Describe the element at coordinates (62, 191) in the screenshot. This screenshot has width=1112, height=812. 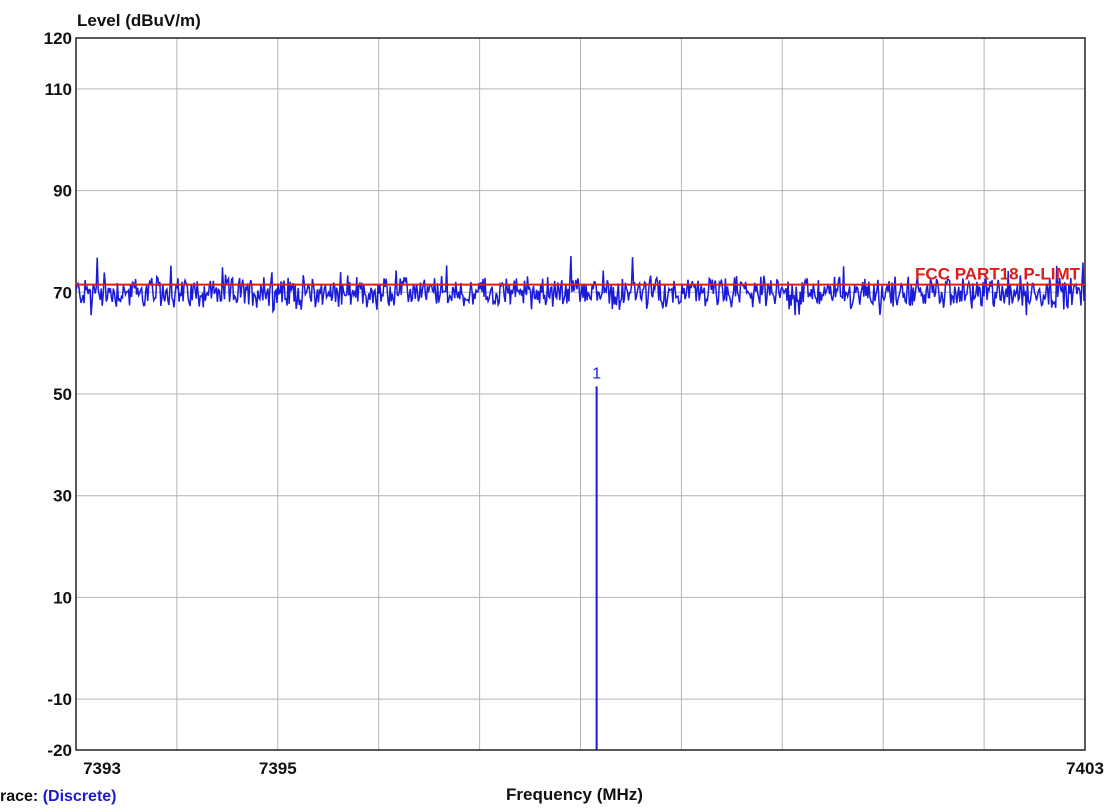
I see `y-tick-label: 90` at that location.